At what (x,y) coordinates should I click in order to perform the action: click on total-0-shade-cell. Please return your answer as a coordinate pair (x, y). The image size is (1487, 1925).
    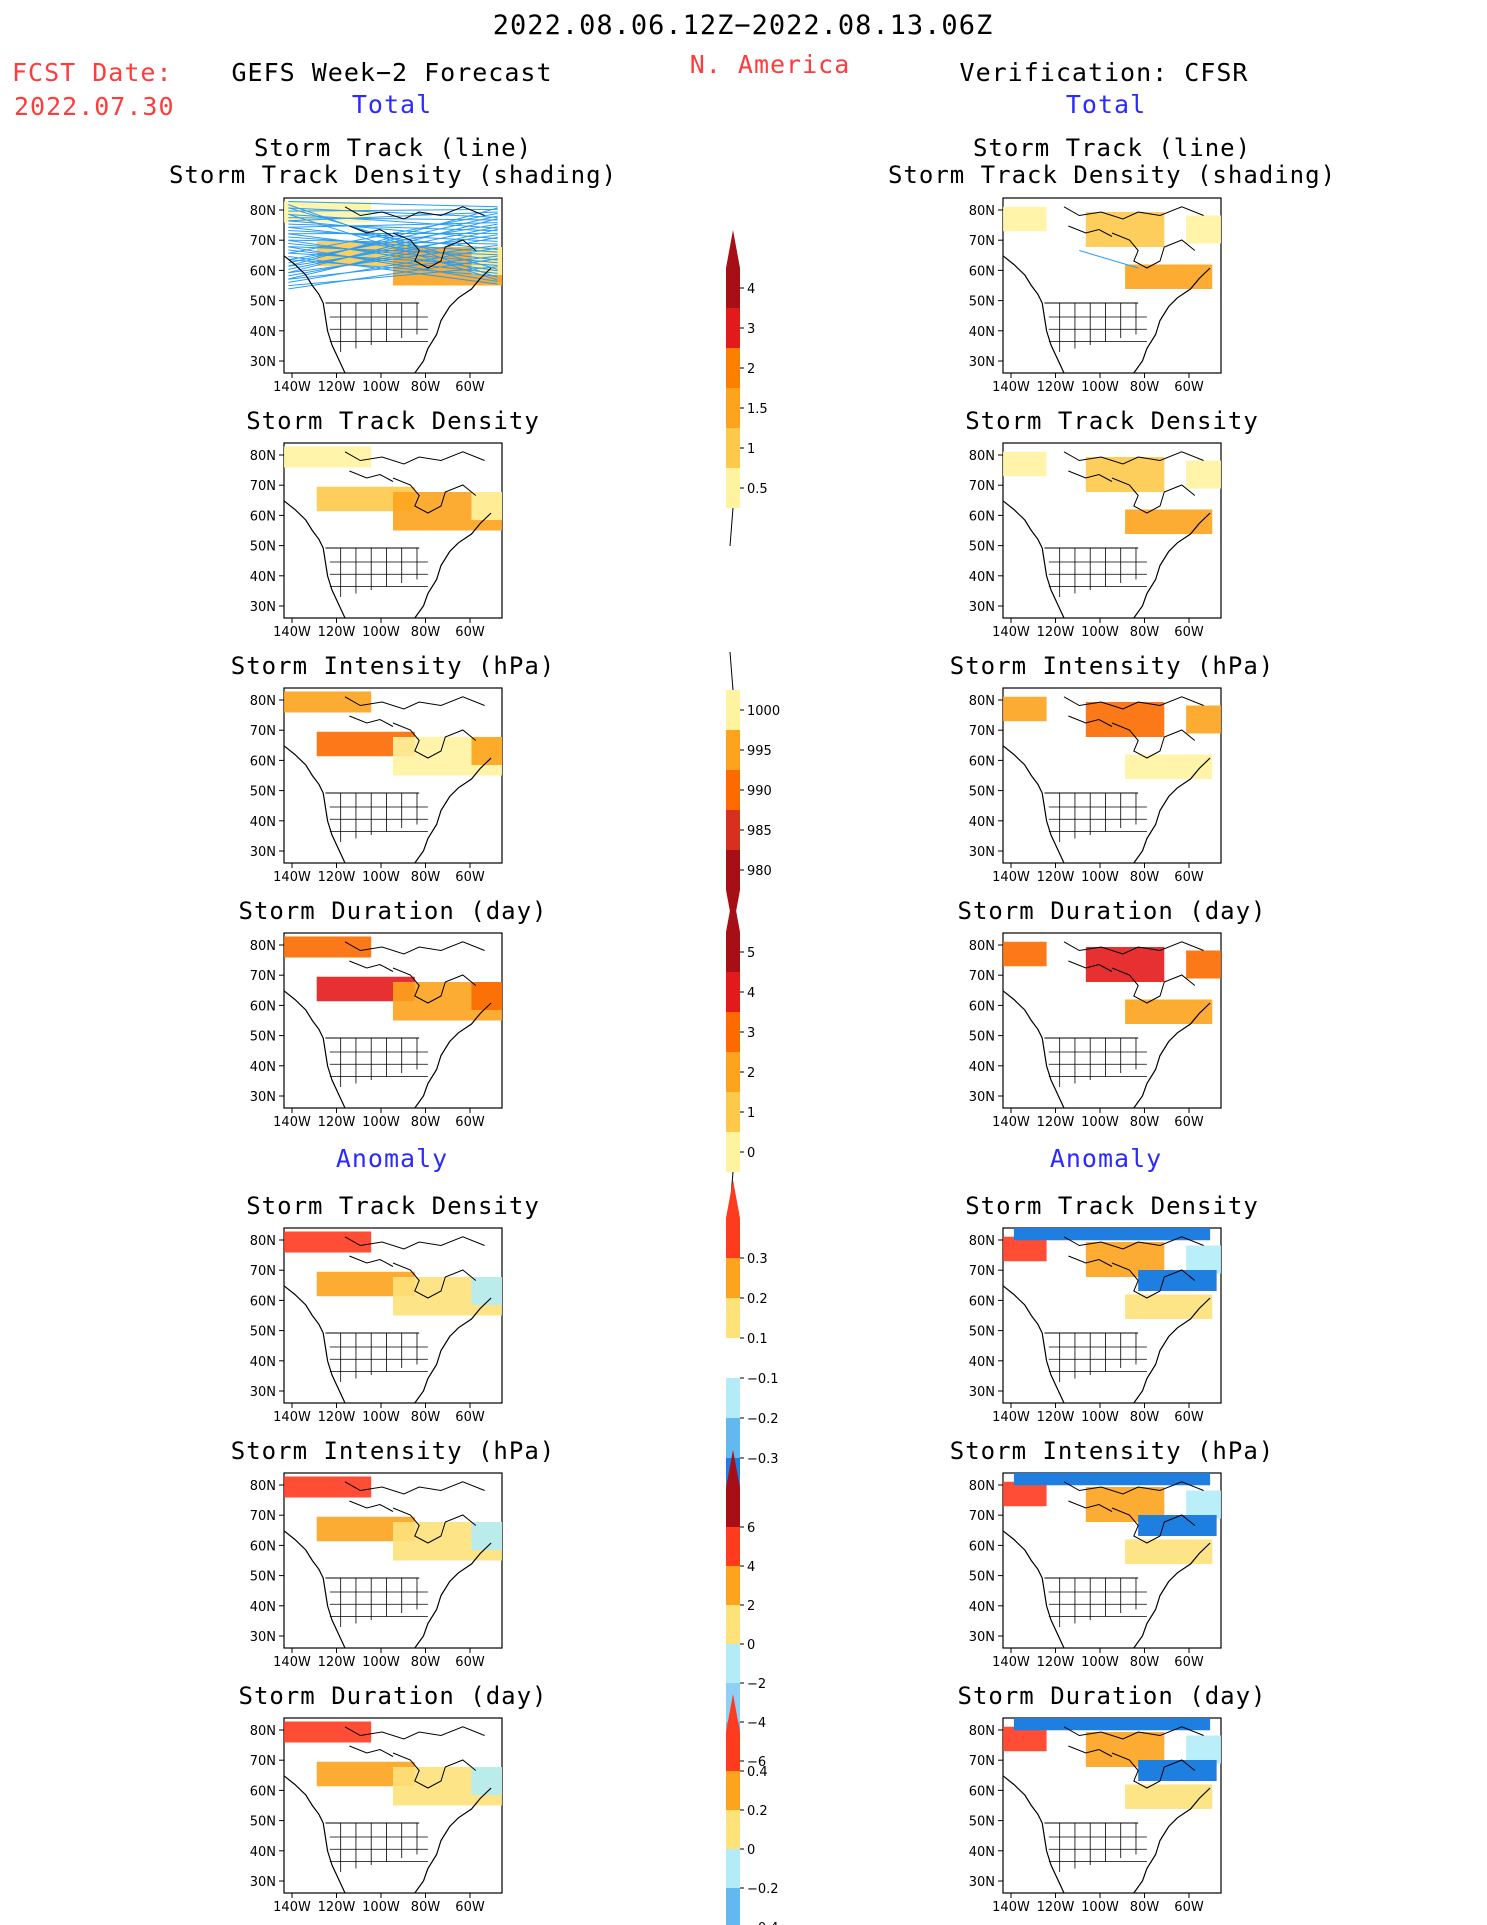
    Looking at the image, I should click on (1025, 219).